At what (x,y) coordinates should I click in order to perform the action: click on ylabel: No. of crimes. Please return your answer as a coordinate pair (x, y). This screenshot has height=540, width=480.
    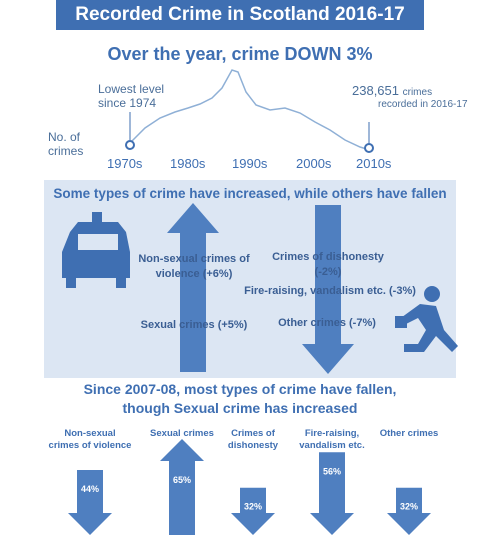
    Looking at the image, I should click on (66, 144).